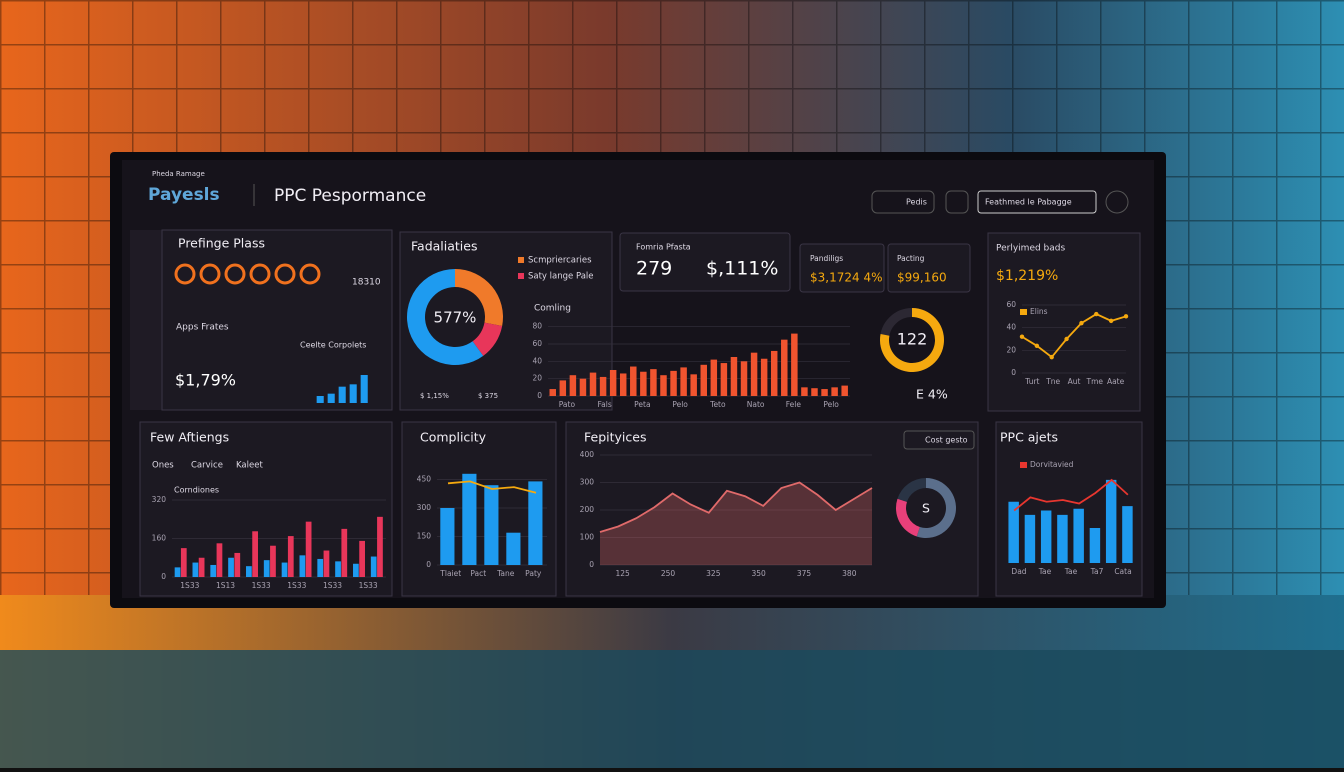 This screenshot has width=1344, height=772. What do you see at coordinates (424, 479) in the screenshot?
I see `y-tick-label: 450` at bounding box center [424, 479].